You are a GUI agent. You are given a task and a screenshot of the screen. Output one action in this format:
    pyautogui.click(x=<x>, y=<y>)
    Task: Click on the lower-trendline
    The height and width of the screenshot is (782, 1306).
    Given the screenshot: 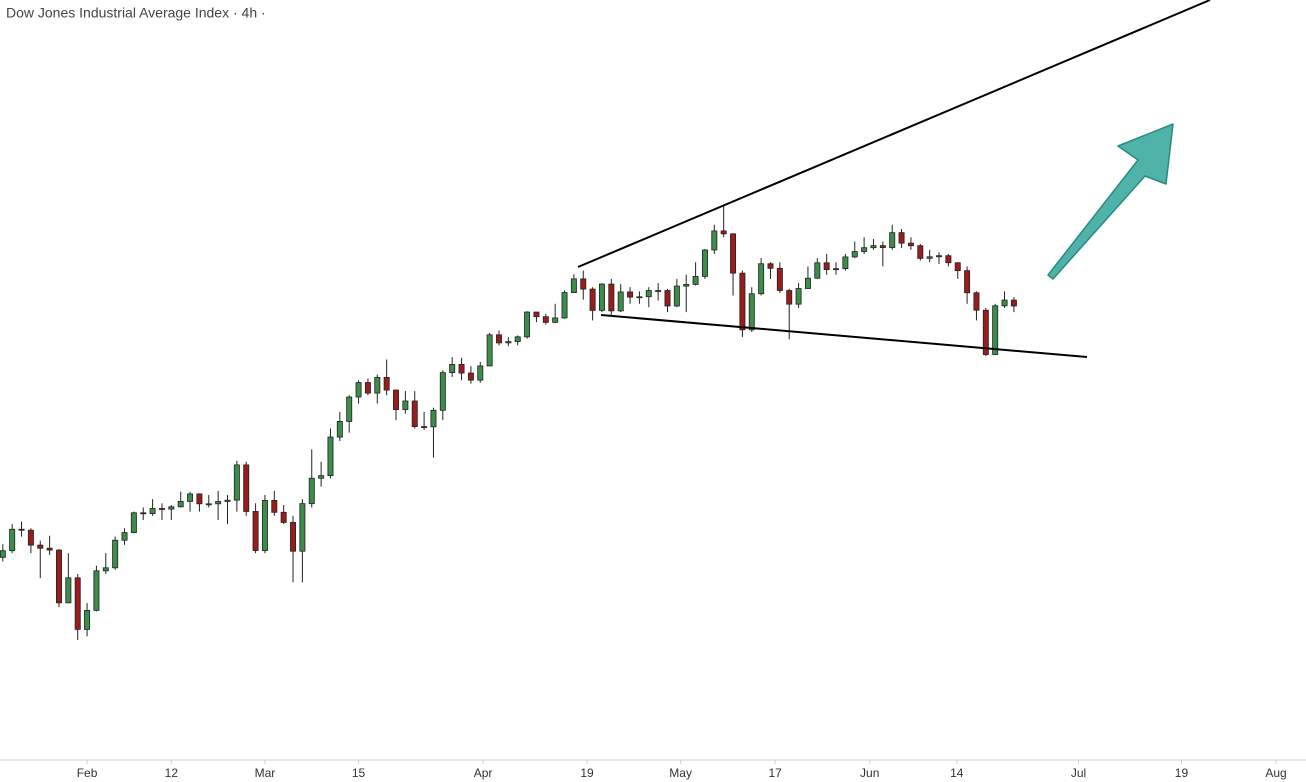 What is the action you would take?
    pyautogui.click(x=844, y=336)
    